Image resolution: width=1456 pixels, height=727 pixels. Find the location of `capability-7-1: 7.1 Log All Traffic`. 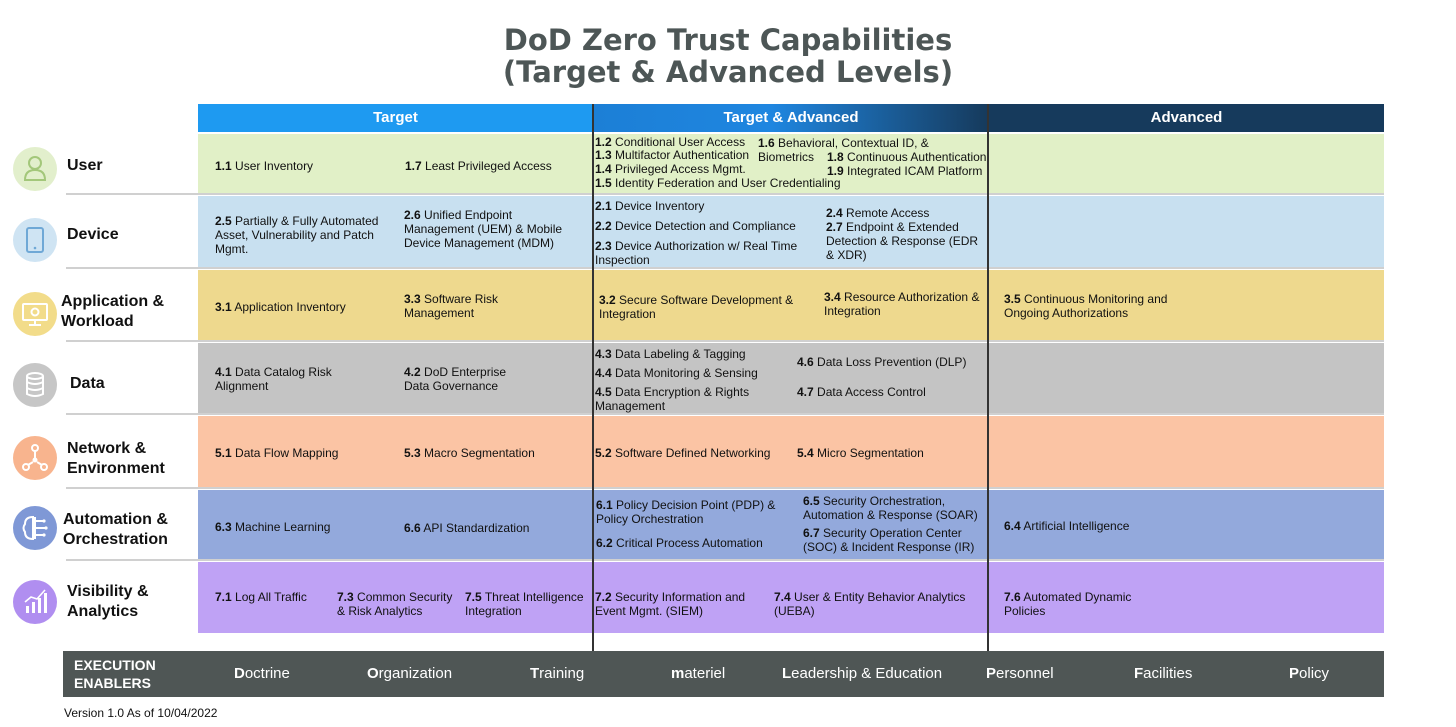

capability-7-1: 7.1 Log All Traffic is located at coordinates (261, 597).